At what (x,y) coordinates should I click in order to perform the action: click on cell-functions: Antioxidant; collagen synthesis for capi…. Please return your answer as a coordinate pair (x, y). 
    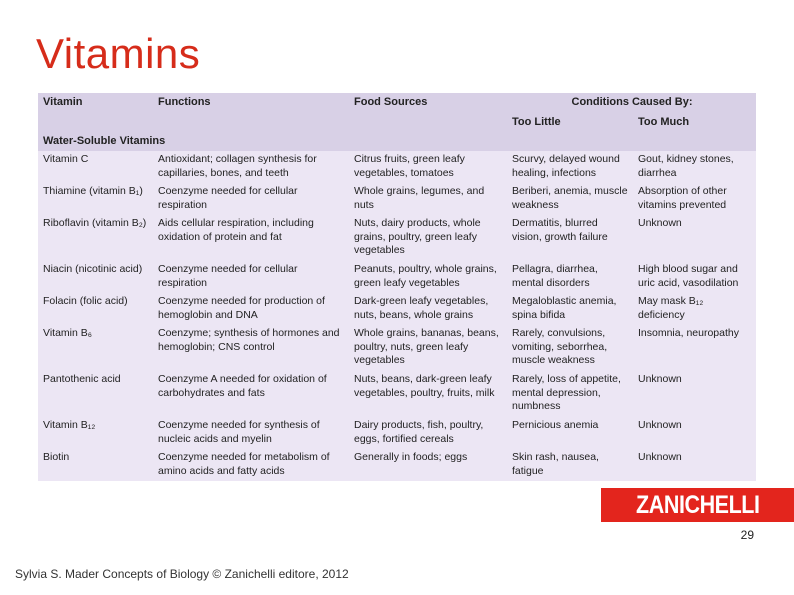
    Looking at the image, I should click on (237, 166).